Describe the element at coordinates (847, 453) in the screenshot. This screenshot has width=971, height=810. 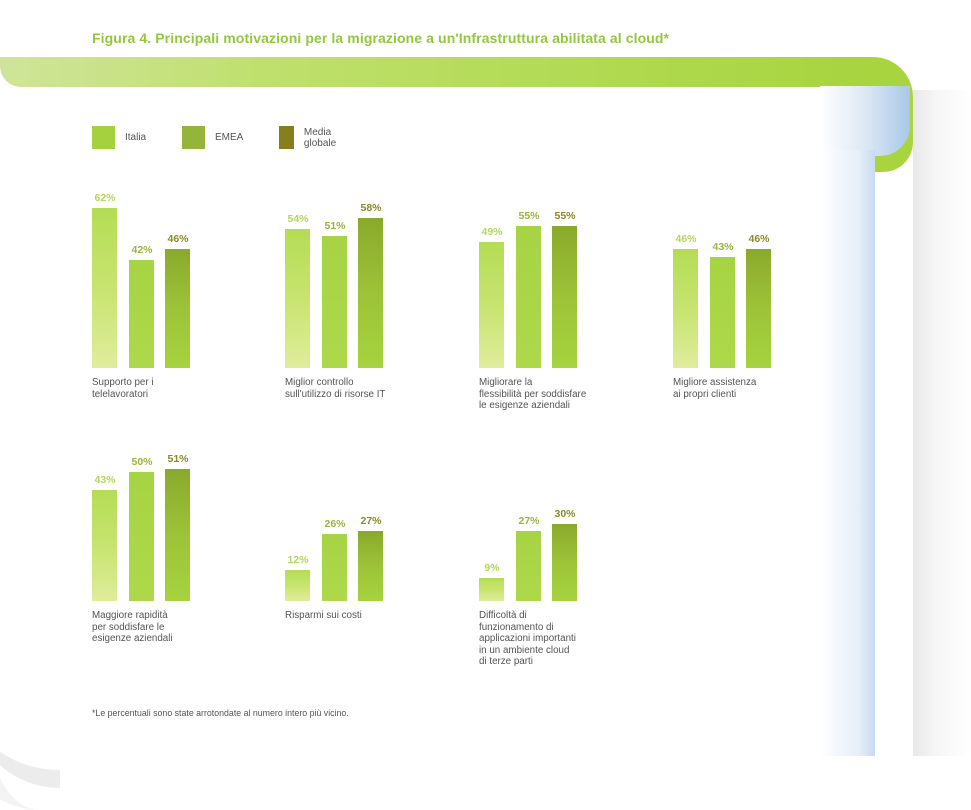
I see `decorative-blue-column` at that location.